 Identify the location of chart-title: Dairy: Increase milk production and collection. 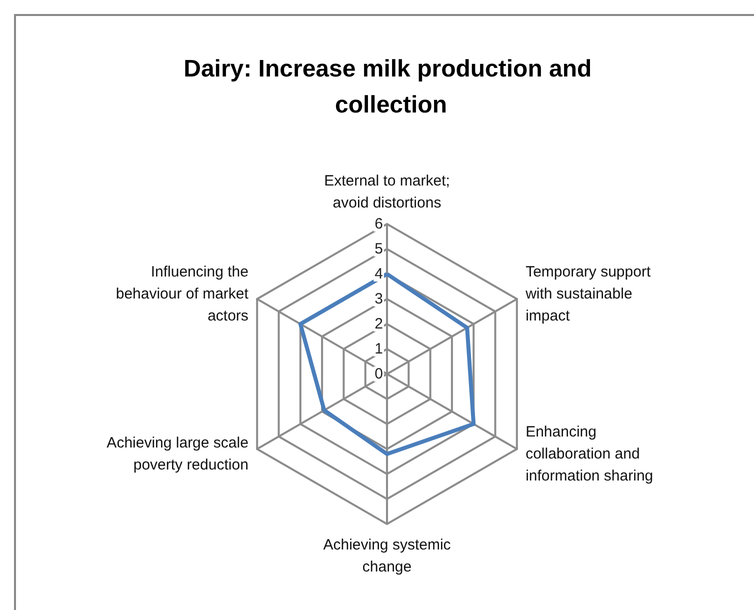
(391, 87).